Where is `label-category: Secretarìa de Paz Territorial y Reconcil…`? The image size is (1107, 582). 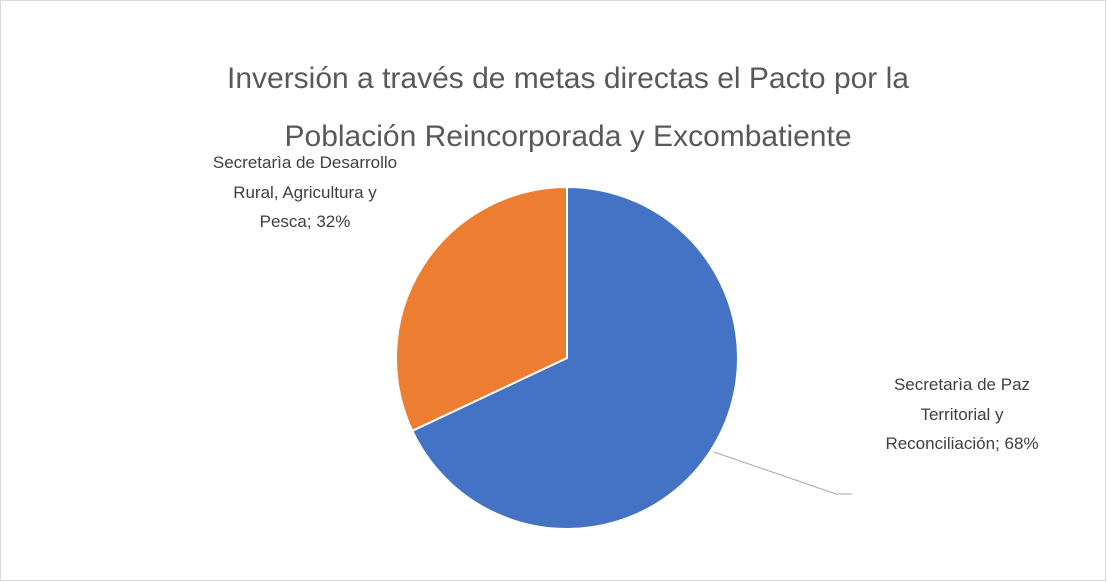
label-category: Secretarìa de Paz Territorial y Reconcil… is located at coordinates (958, 414).